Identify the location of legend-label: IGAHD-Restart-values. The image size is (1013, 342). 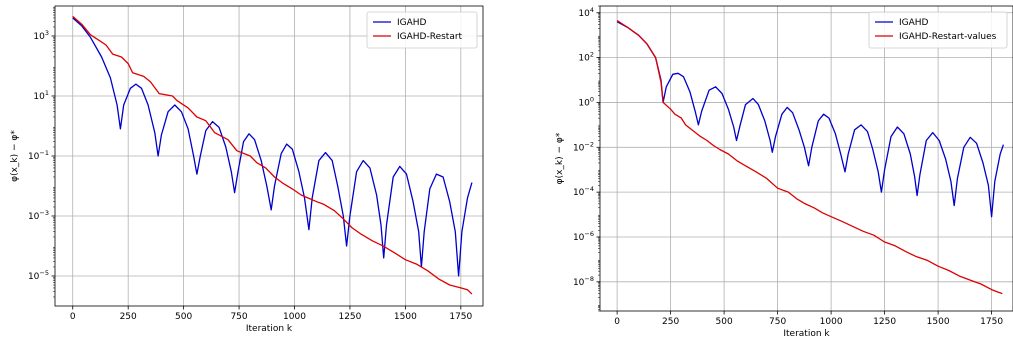
(948, 37).